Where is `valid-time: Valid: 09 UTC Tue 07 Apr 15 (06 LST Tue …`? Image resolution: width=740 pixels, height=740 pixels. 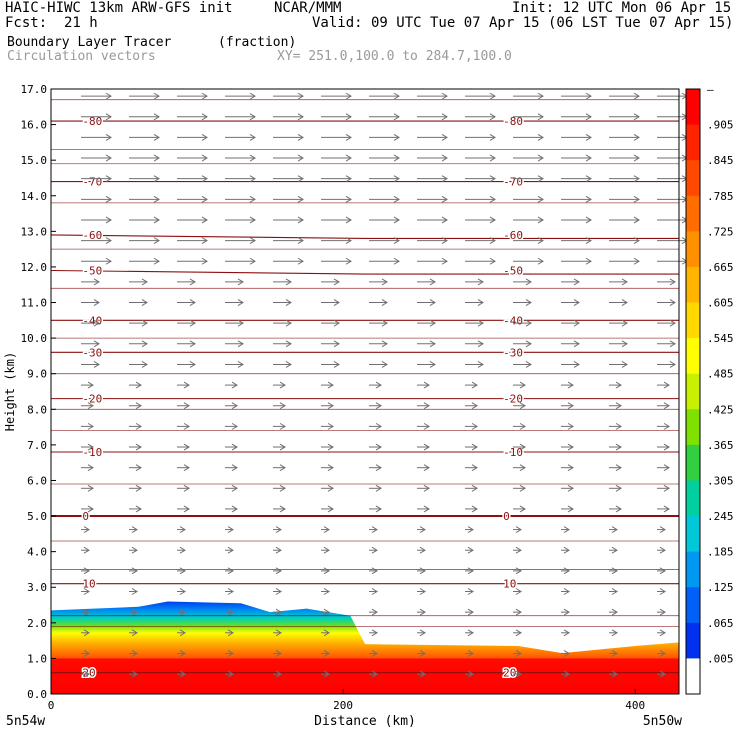 valid-time: Valid: 09 UTC Tue 07 Apr 15 (06 LST Tue … is located at coordinates (523, 23).